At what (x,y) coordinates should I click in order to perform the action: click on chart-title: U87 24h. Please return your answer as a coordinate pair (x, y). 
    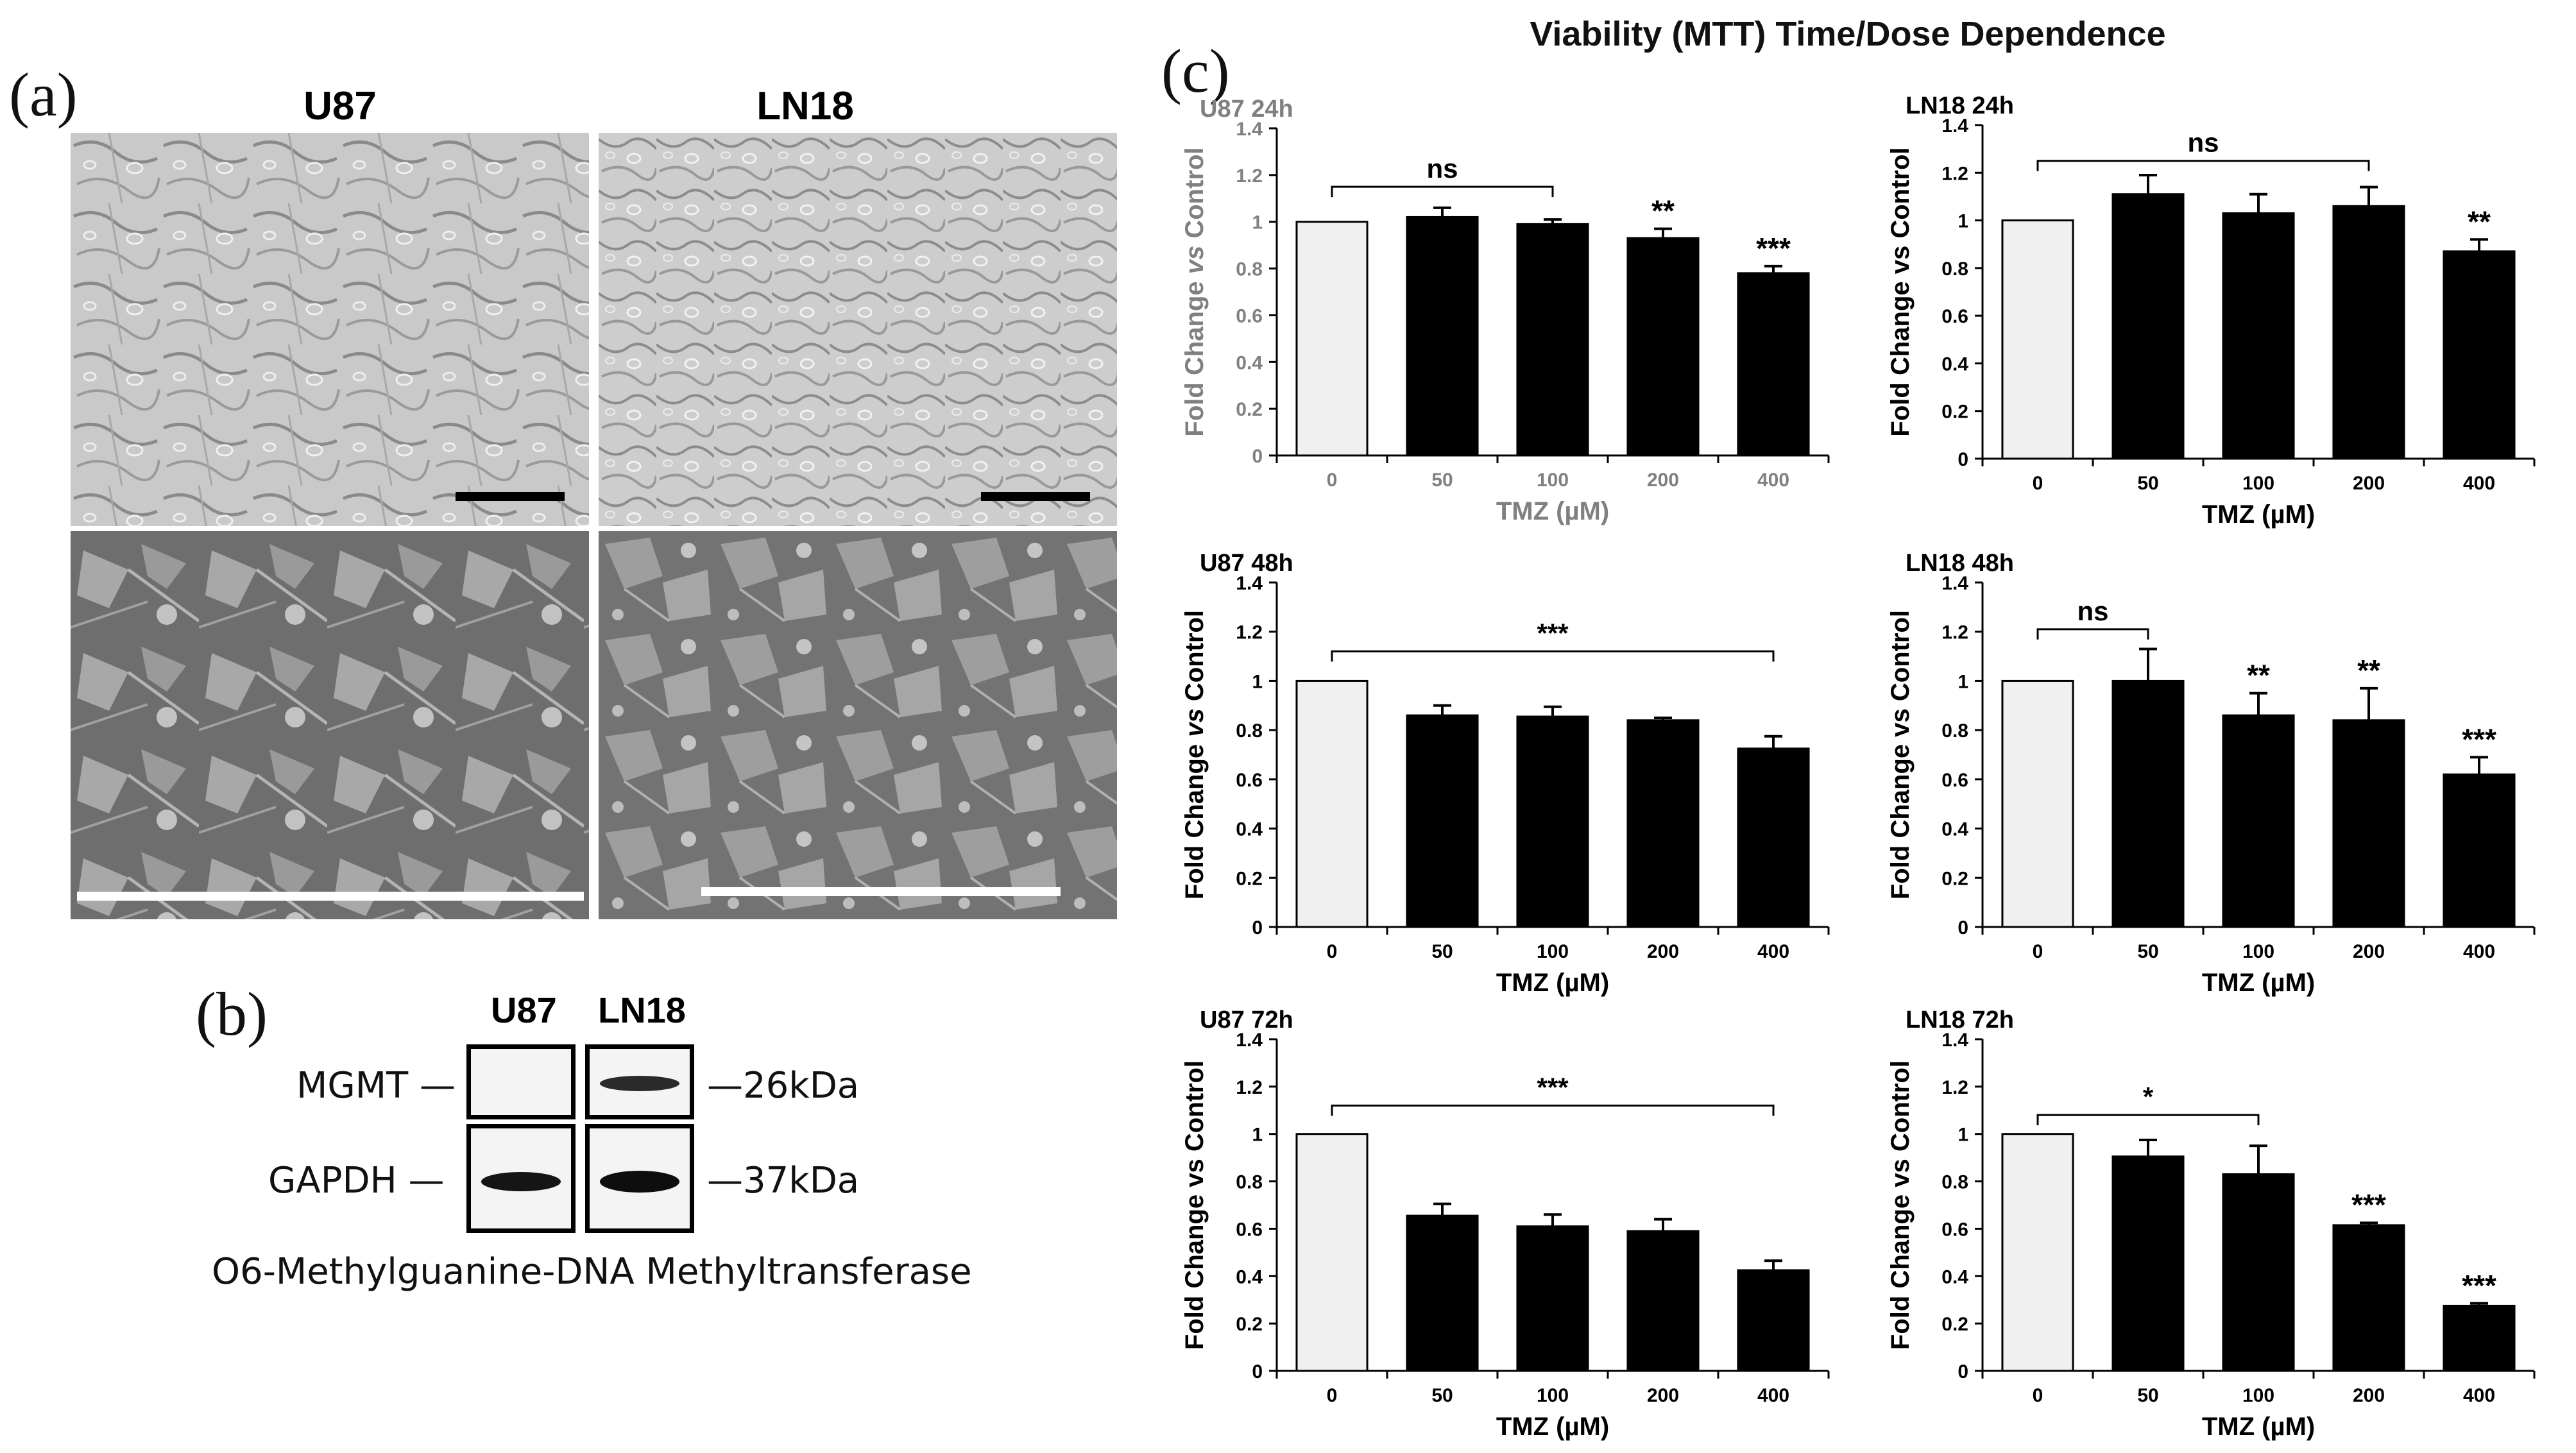
    Looking at the image, I should click on (1246, 109).